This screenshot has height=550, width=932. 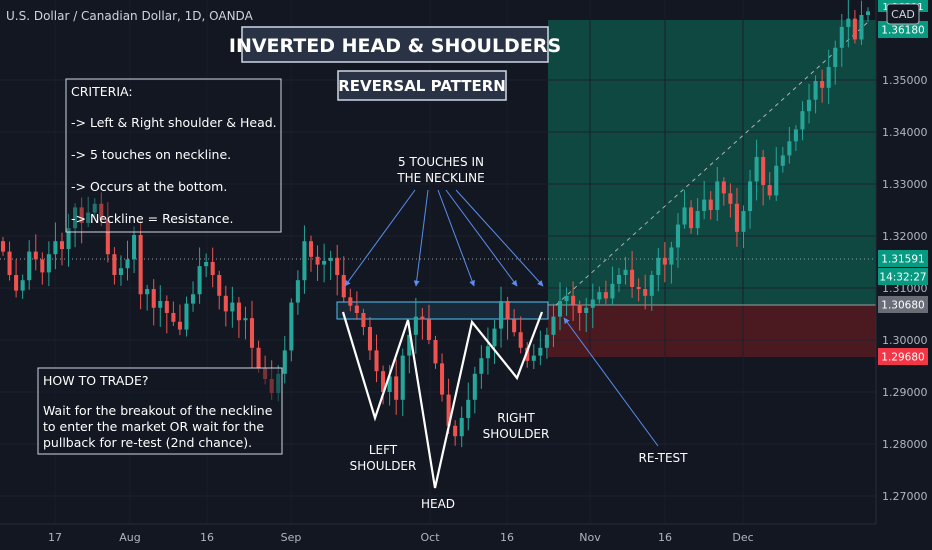 I want to click on svg-text: 1.30680, so click(x=902, y=306).